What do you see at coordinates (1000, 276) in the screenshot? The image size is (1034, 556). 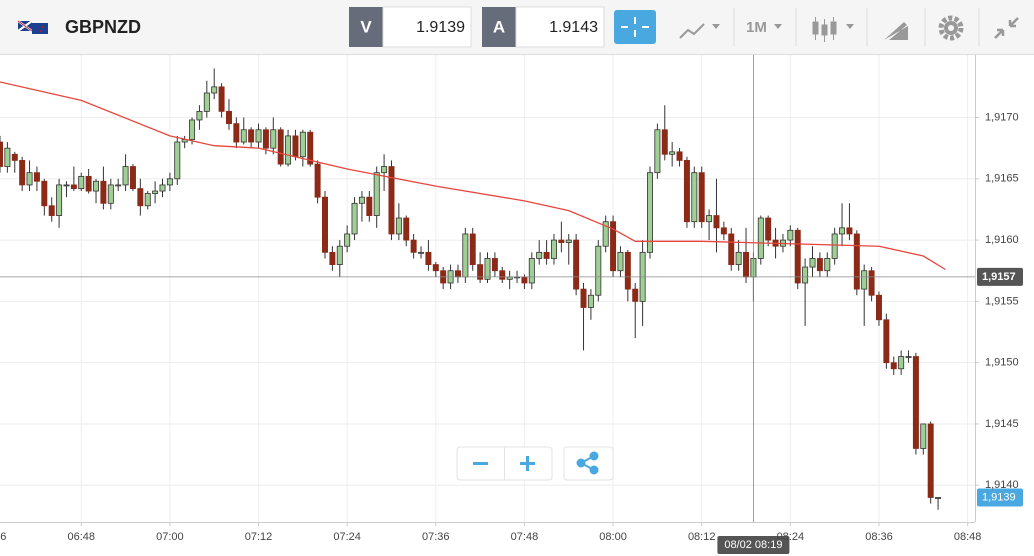 I see `crosshair-y-label-bg` at bounding box center [1000, 276].